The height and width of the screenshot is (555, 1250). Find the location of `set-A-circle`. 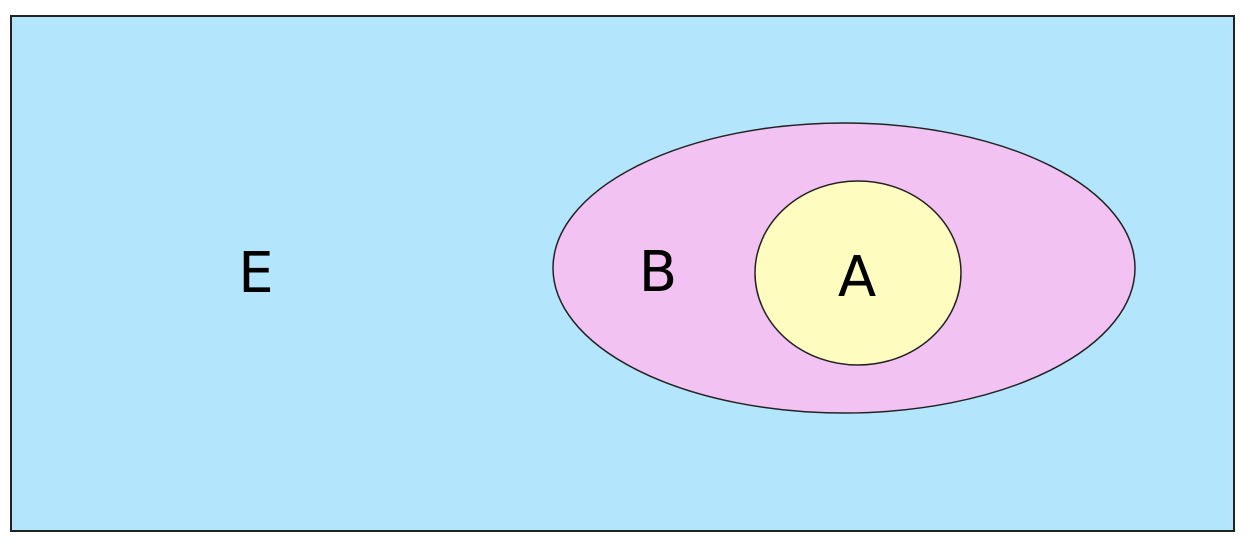

set-A-circle is located at coordinates (858, 273).